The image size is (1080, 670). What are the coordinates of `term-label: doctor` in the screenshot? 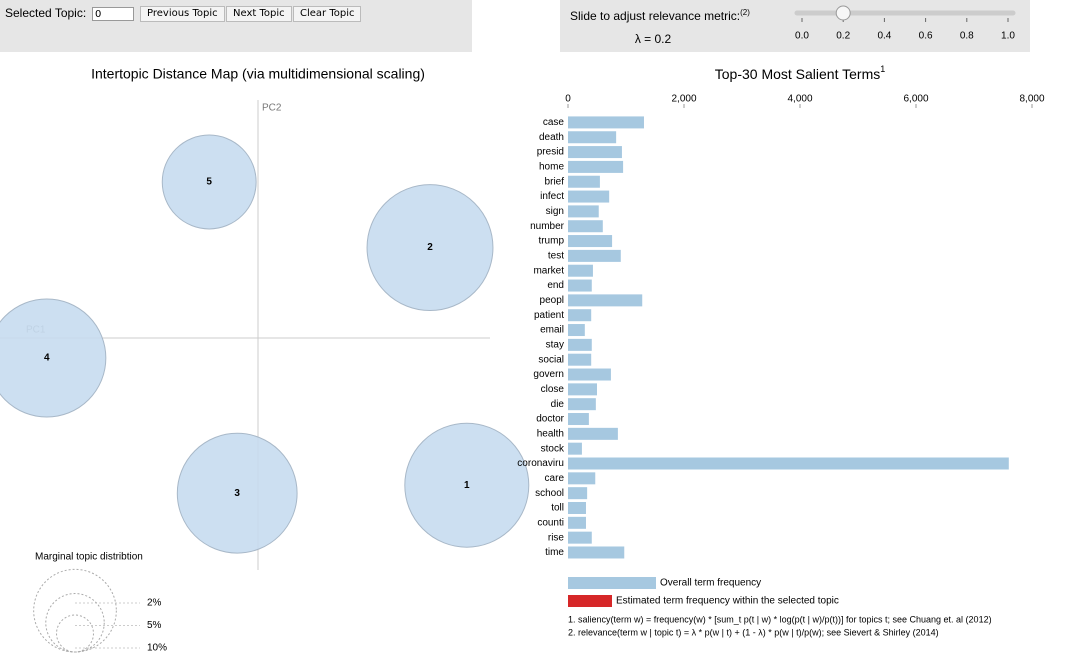 It's located at (550, 419).